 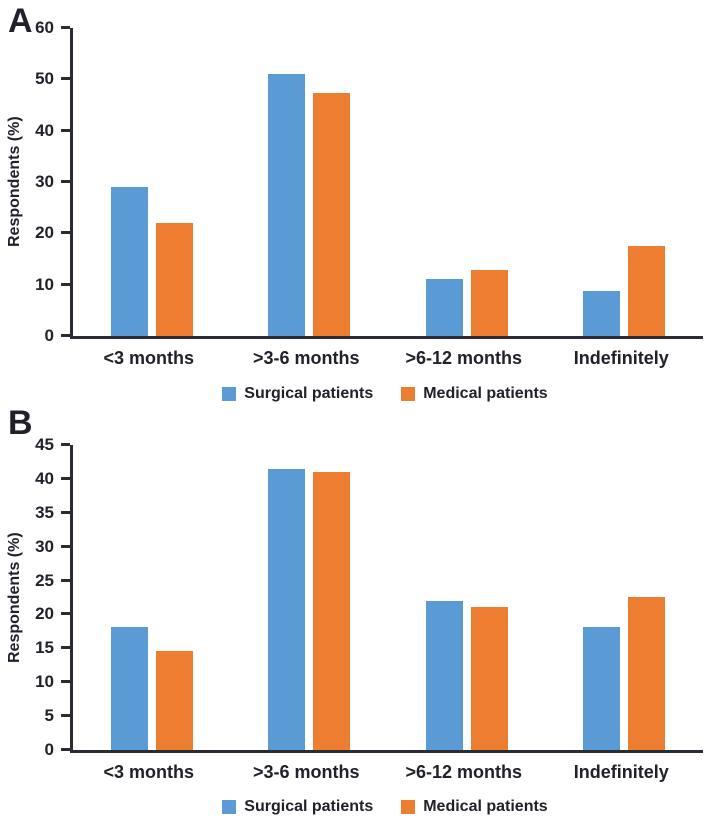 I want to click on y-tick-label: 50, so click(x=44, y=79).